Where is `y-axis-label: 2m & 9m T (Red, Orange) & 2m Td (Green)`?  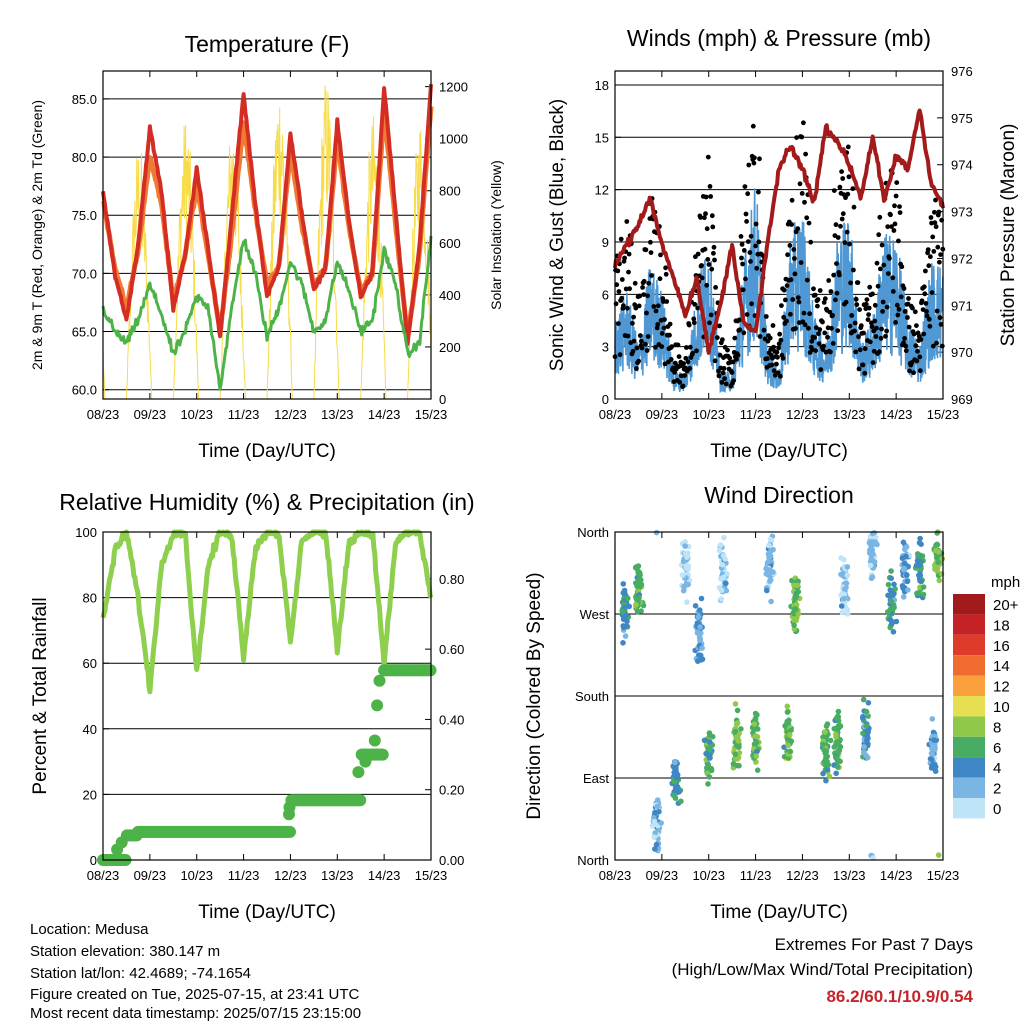
y-axis-label: 2m & 9m T (Red, Orange) & 2m Td (Green) is located at coordinates (37, 235).